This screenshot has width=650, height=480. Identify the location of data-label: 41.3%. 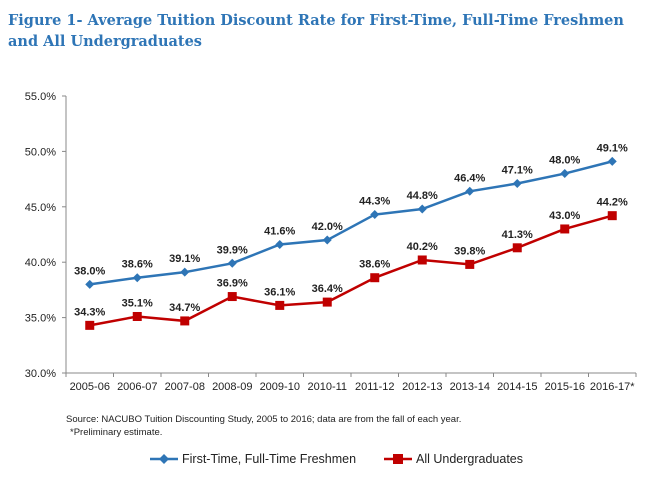
(517, 235).